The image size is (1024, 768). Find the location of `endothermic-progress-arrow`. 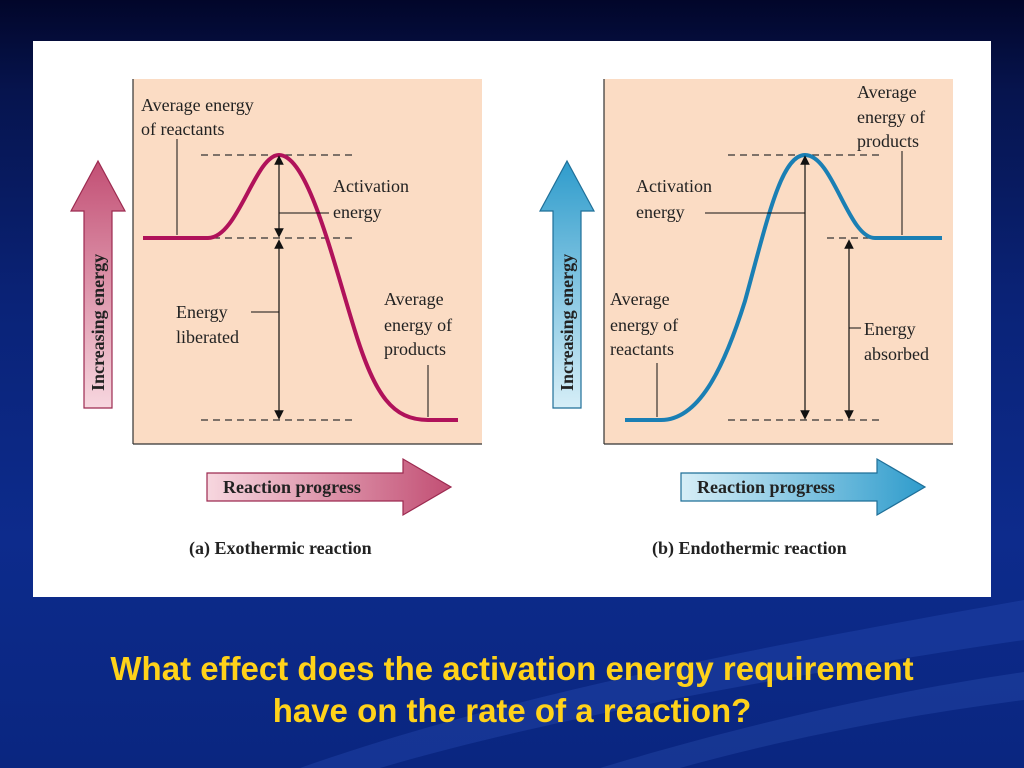

endothermic-progress-arrow is located at coordinates (803, 487).